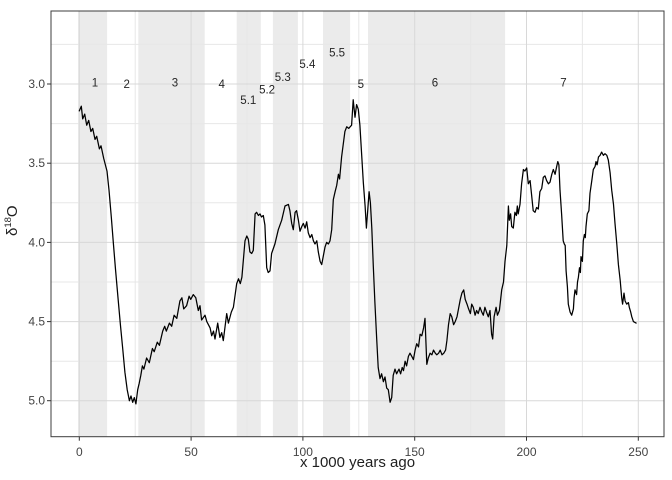 This screenshot has height=480, width=672. Describe the element at coordinates (267, 91) in the screenshot. I see `stage-label-5.2: 5.2` at that location.